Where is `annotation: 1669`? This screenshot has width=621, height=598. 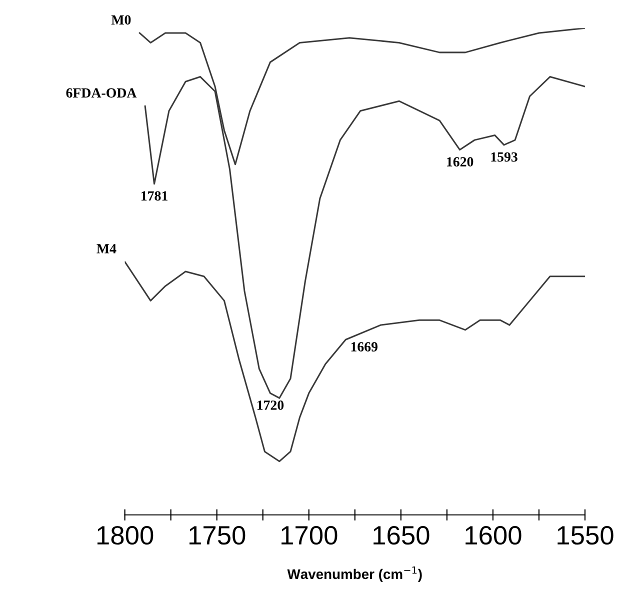 annotation: 1669 is located at coordinates (364, 347).